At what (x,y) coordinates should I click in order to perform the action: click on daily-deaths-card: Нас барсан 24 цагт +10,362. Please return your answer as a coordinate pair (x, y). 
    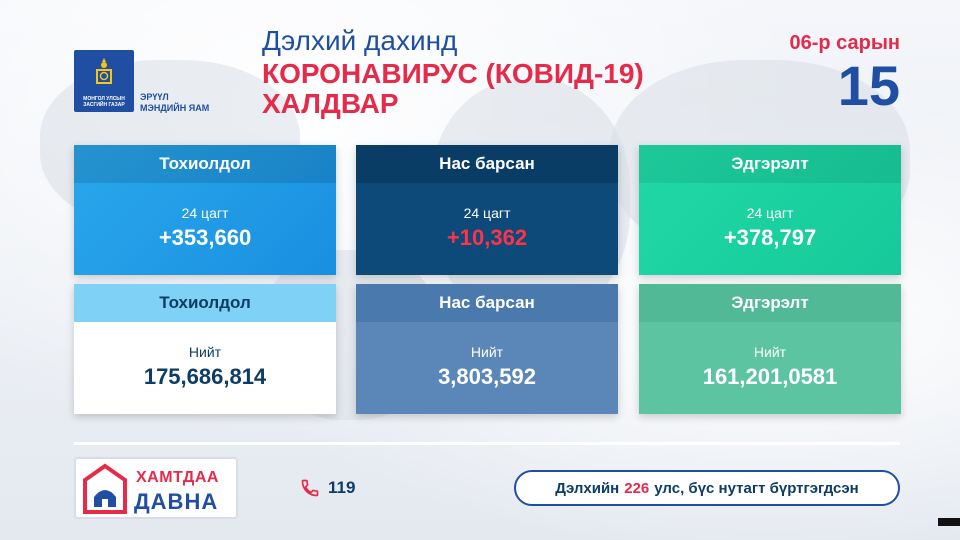
    Looking at the image, I should click on (487, 210).